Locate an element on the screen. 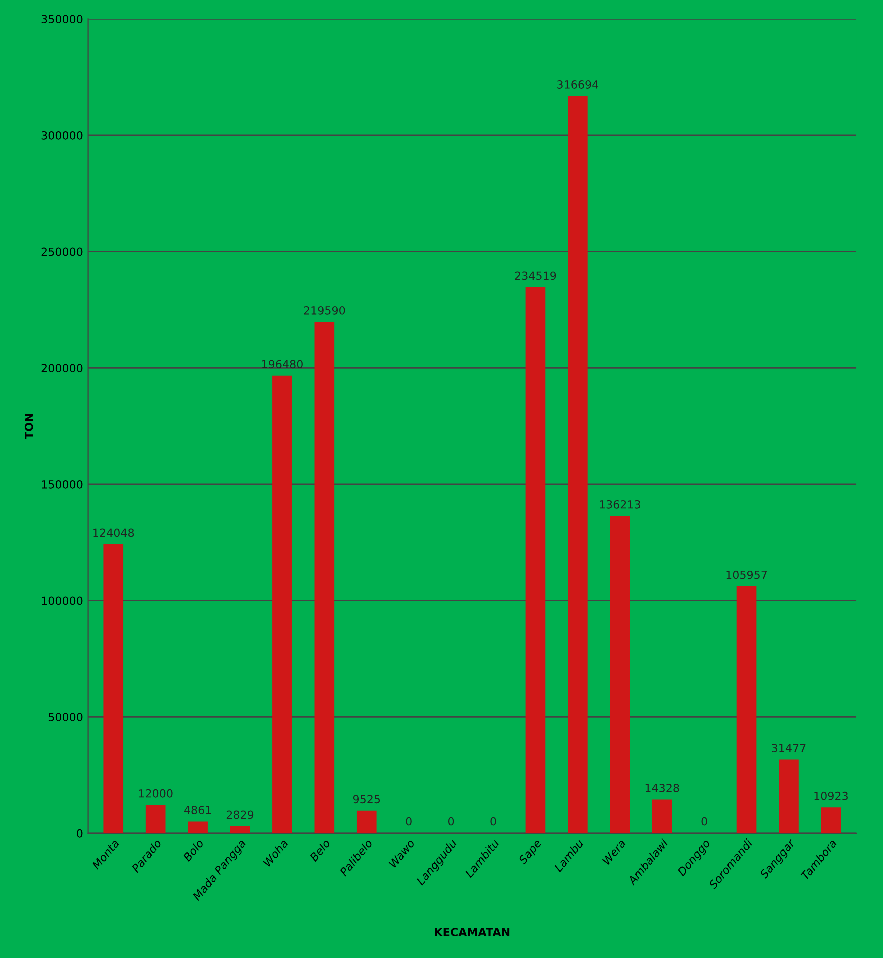  y-tick-label: 50000 is located at coordinates (65, 717).